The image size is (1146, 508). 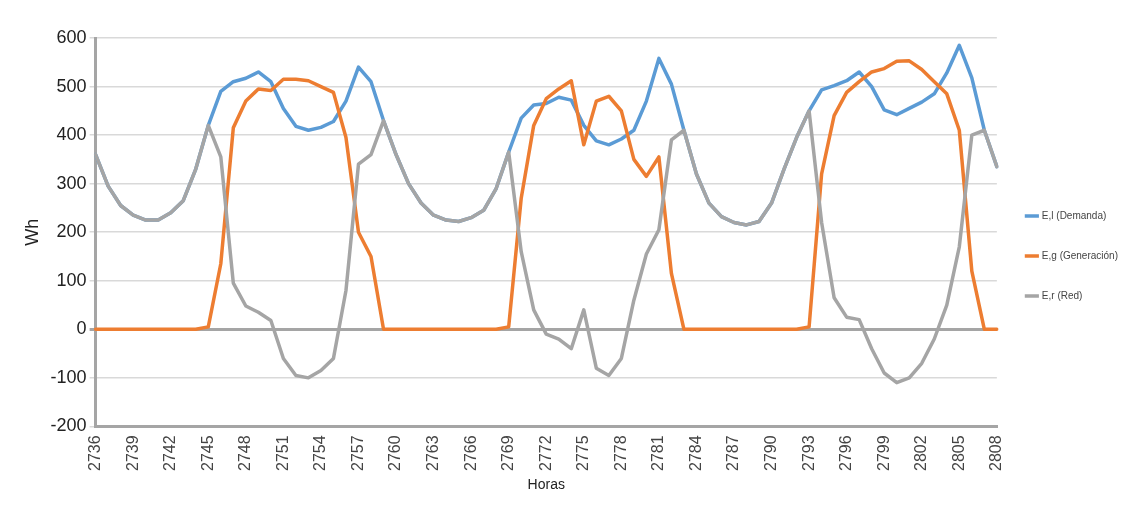 I want to click on x-tick-label: 2757, so click(x=357, y=453).